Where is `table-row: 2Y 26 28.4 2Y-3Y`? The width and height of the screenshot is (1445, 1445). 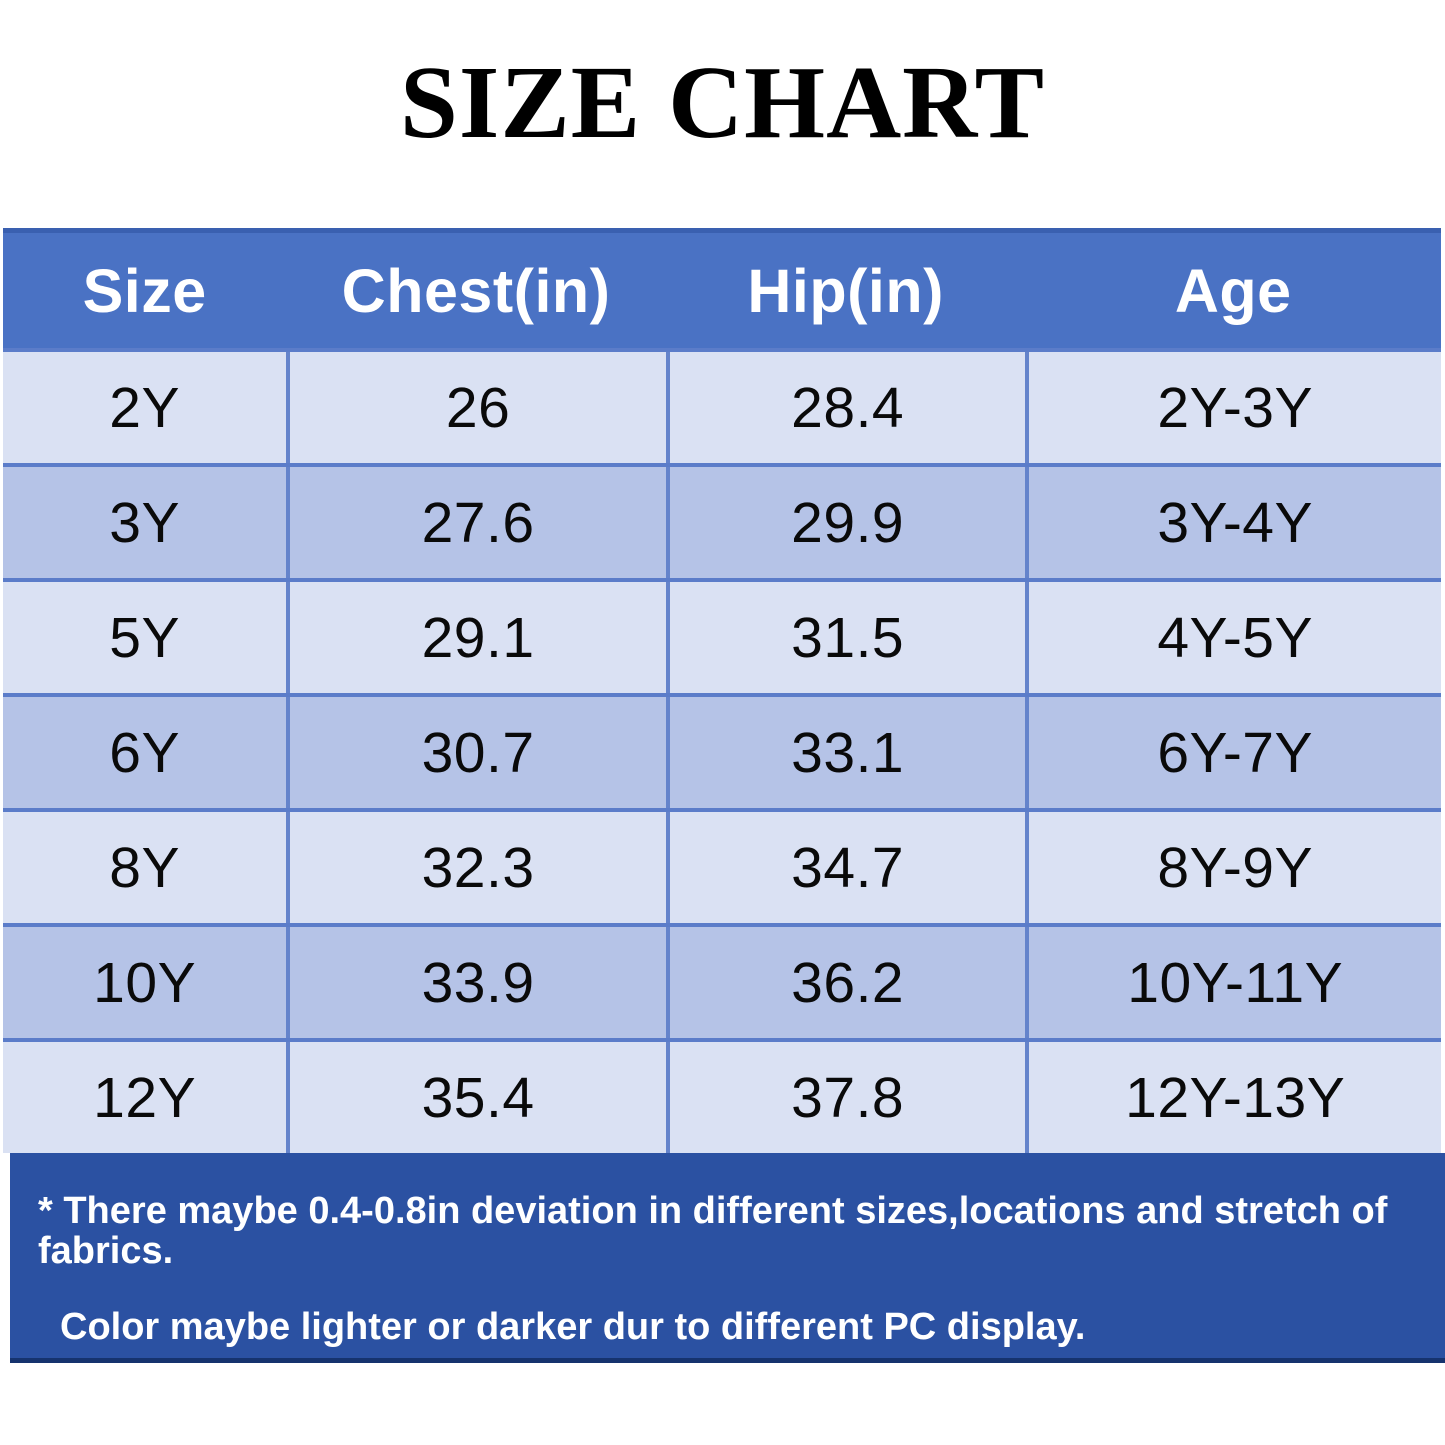 table-row: 2Y 26 28.4 2Y-3Y is located at coordinates (722, 405).